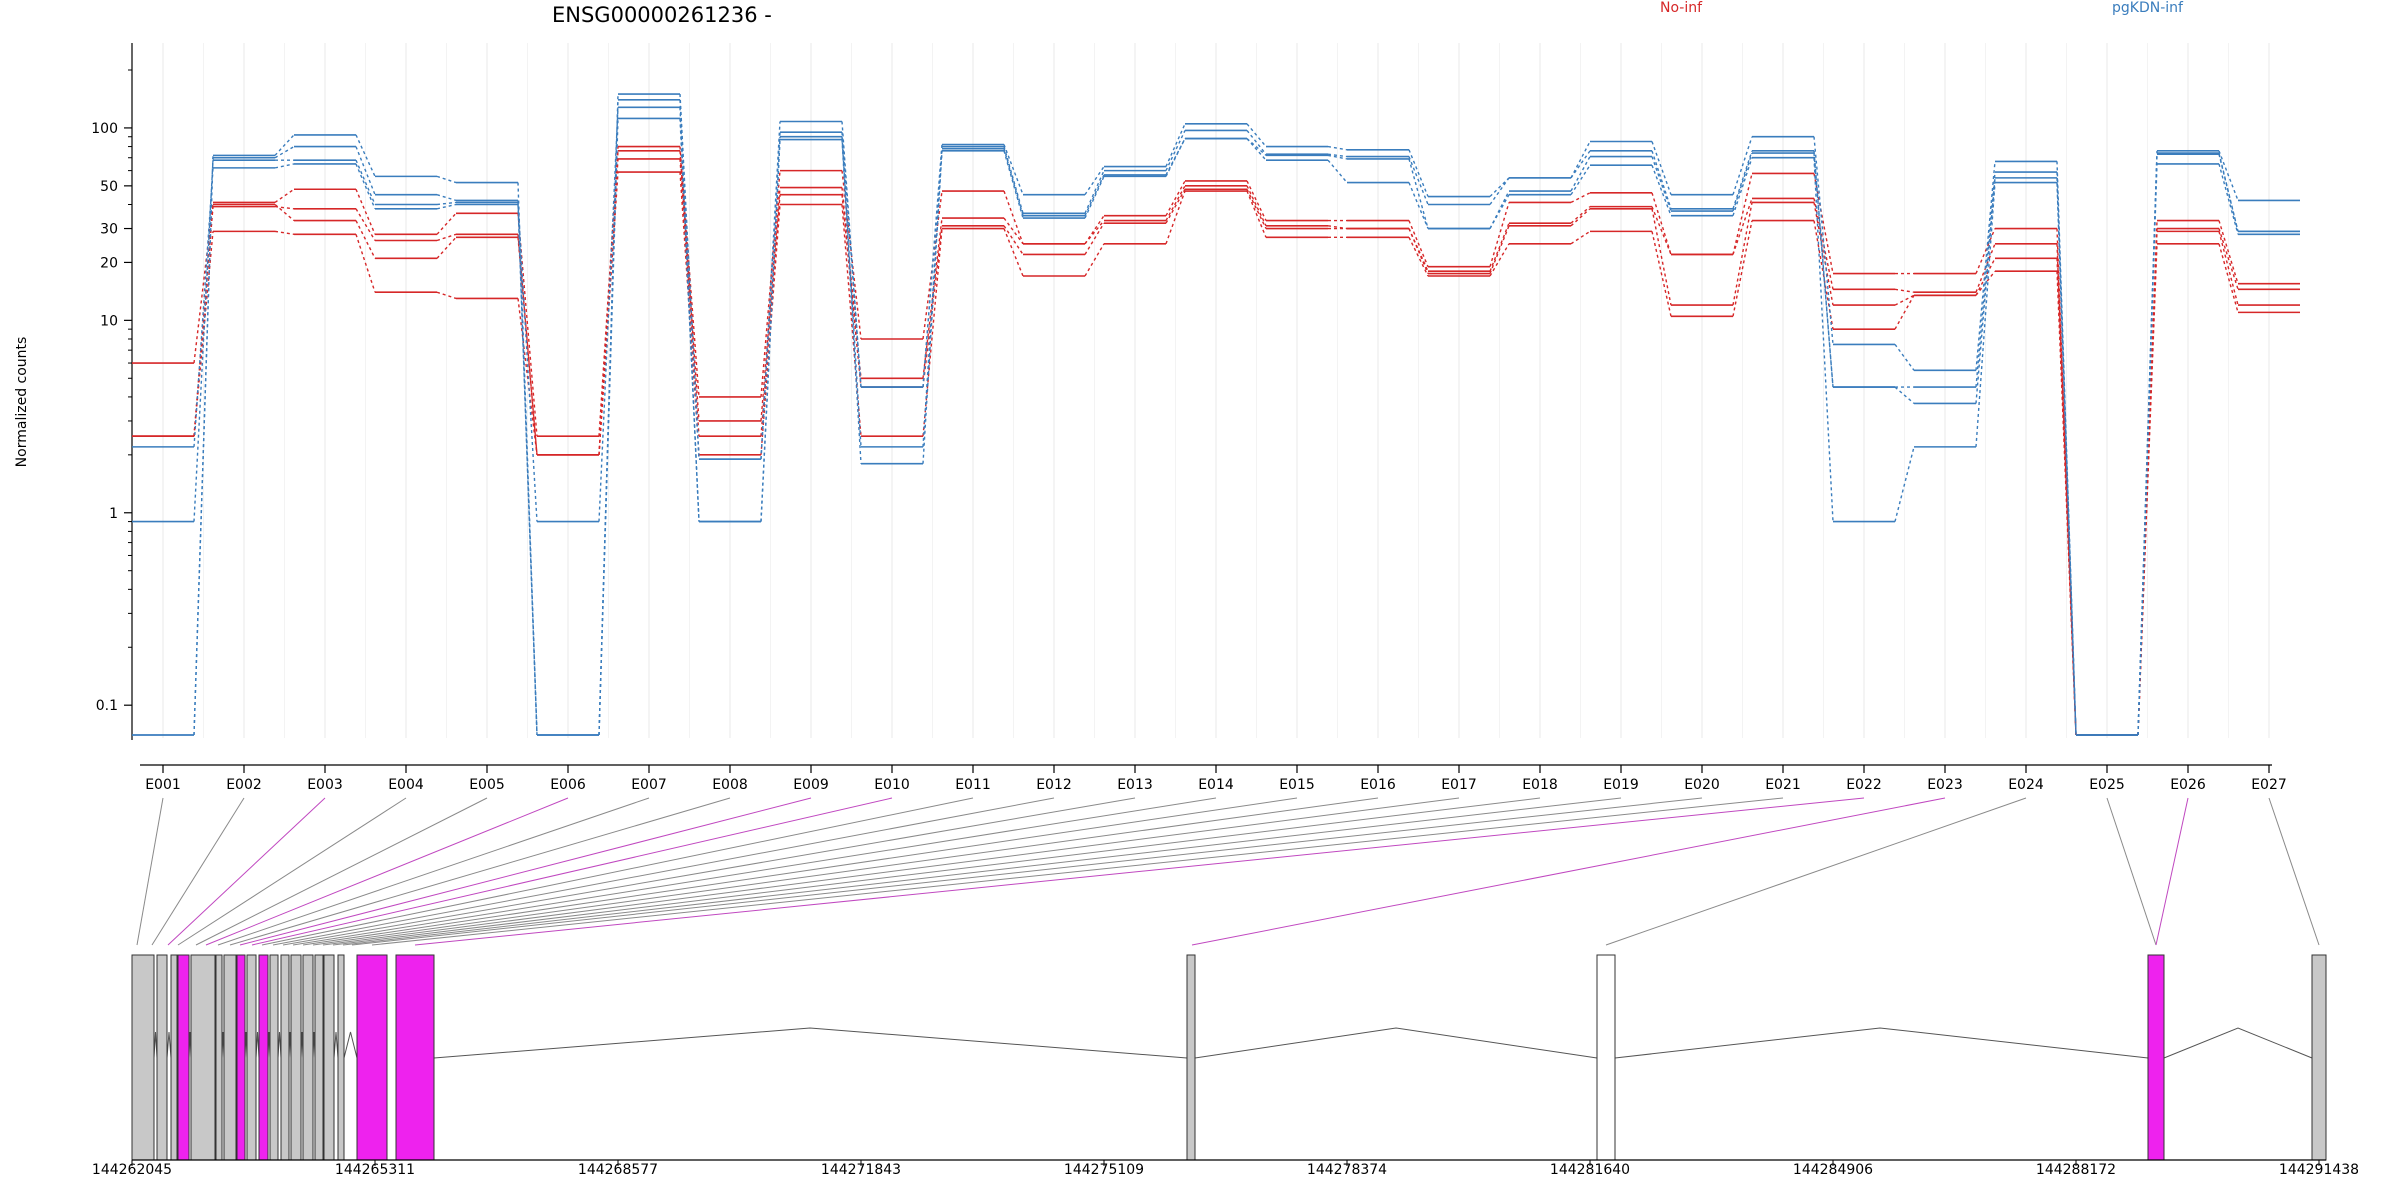 The height and width of the screenshot is (1200, 2400). I want to click on y-axis-label: Normalized counts, so click(22, 402).